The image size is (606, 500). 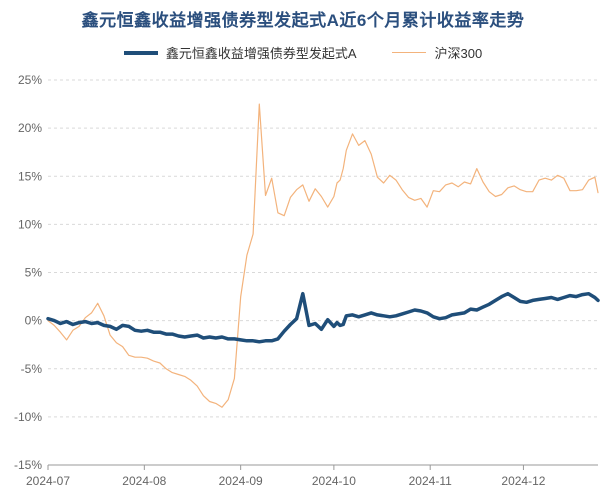 What do you see at coordinates (323, 317) in the screenshot?
I see `series-line-fund` at bounding box center [323, 317].